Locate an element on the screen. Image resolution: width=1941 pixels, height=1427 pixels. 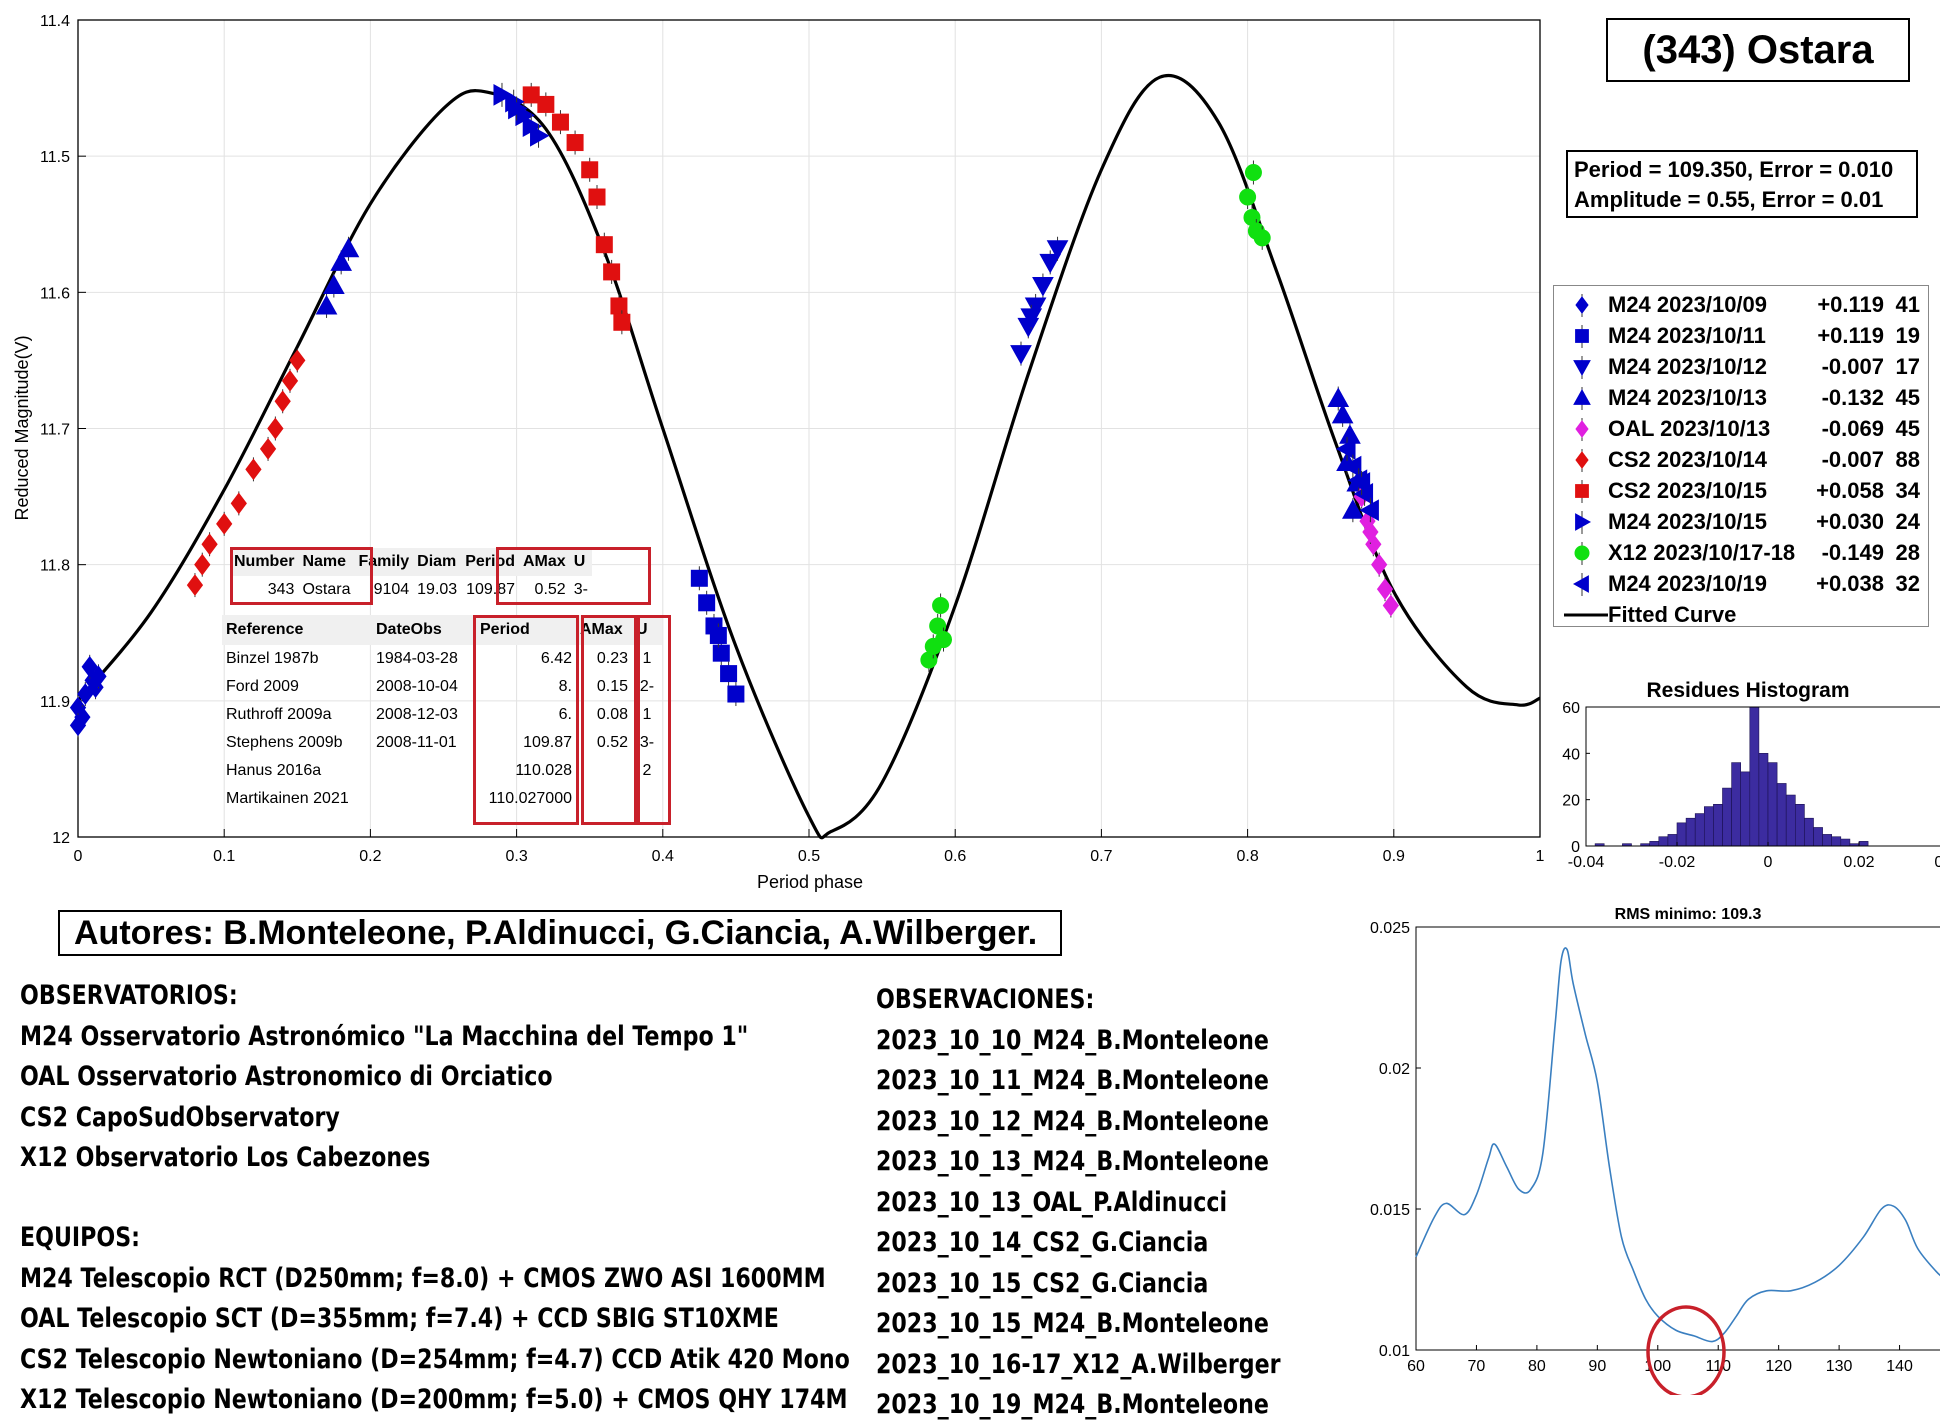
legend-count: 28 is located at coordinates (1907, 552).